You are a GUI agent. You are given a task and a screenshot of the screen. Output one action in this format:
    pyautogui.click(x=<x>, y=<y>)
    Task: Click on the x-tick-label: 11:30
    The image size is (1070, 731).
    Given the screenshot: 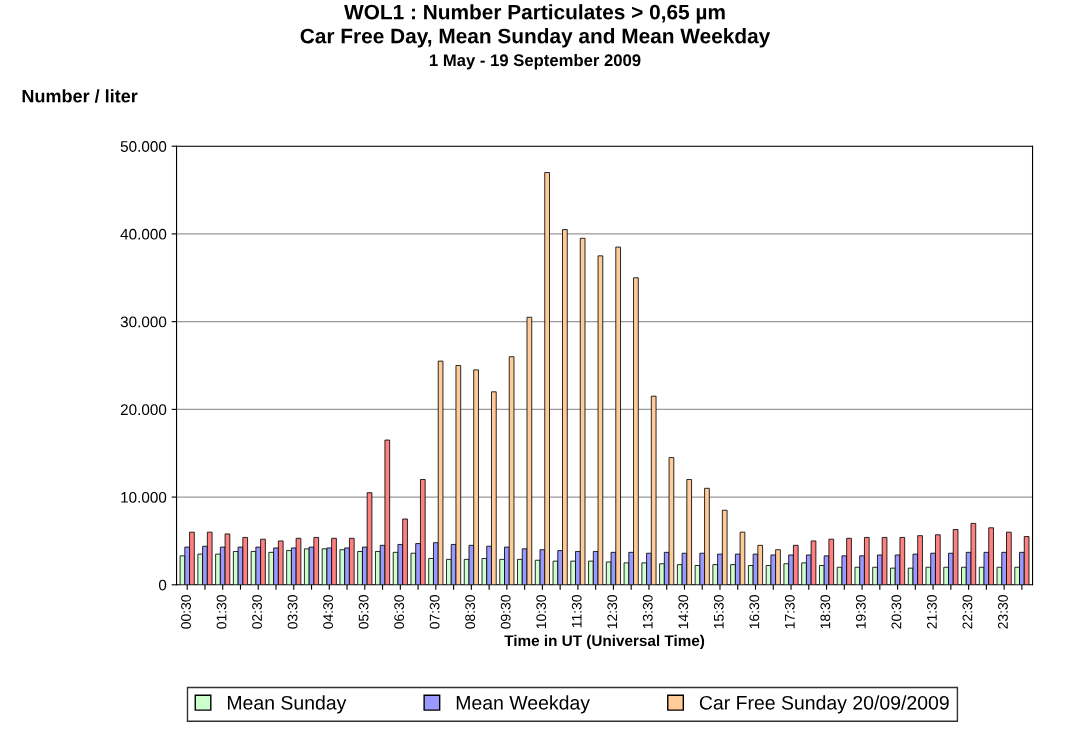 What is the action you would take?
    pyautogui.click(x=576, y=611)
    